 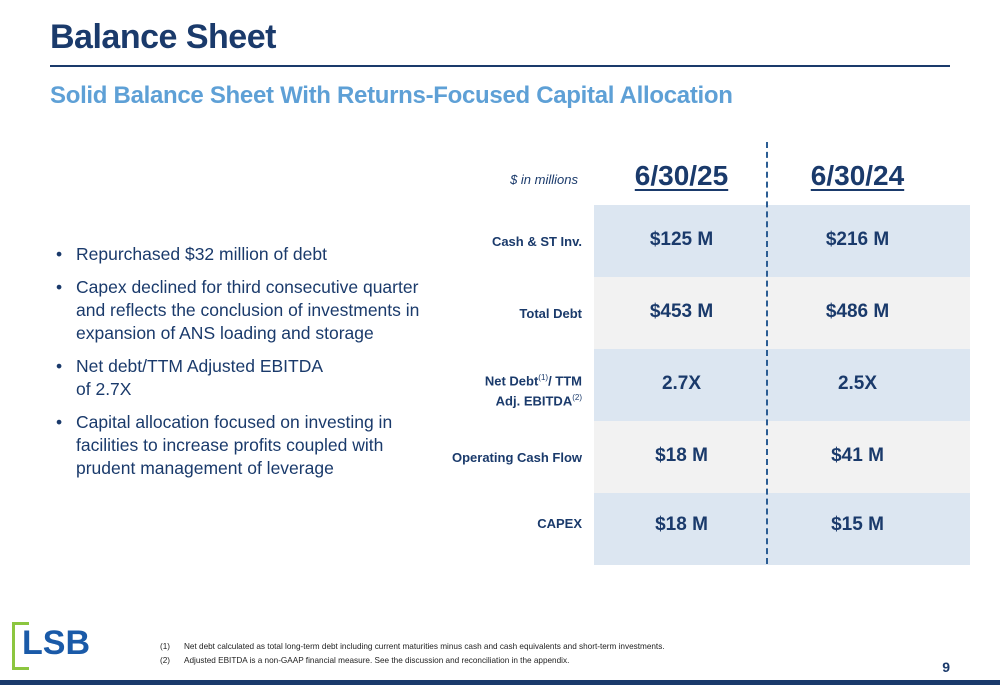 I want to click on row-label-capex: CAPEX, so click(x=559, y=523).